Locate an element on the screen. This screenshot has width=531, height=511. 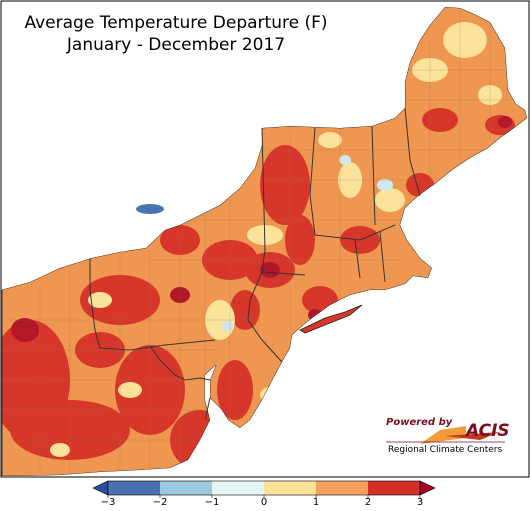
long-island is located at coordinates (331, 319).